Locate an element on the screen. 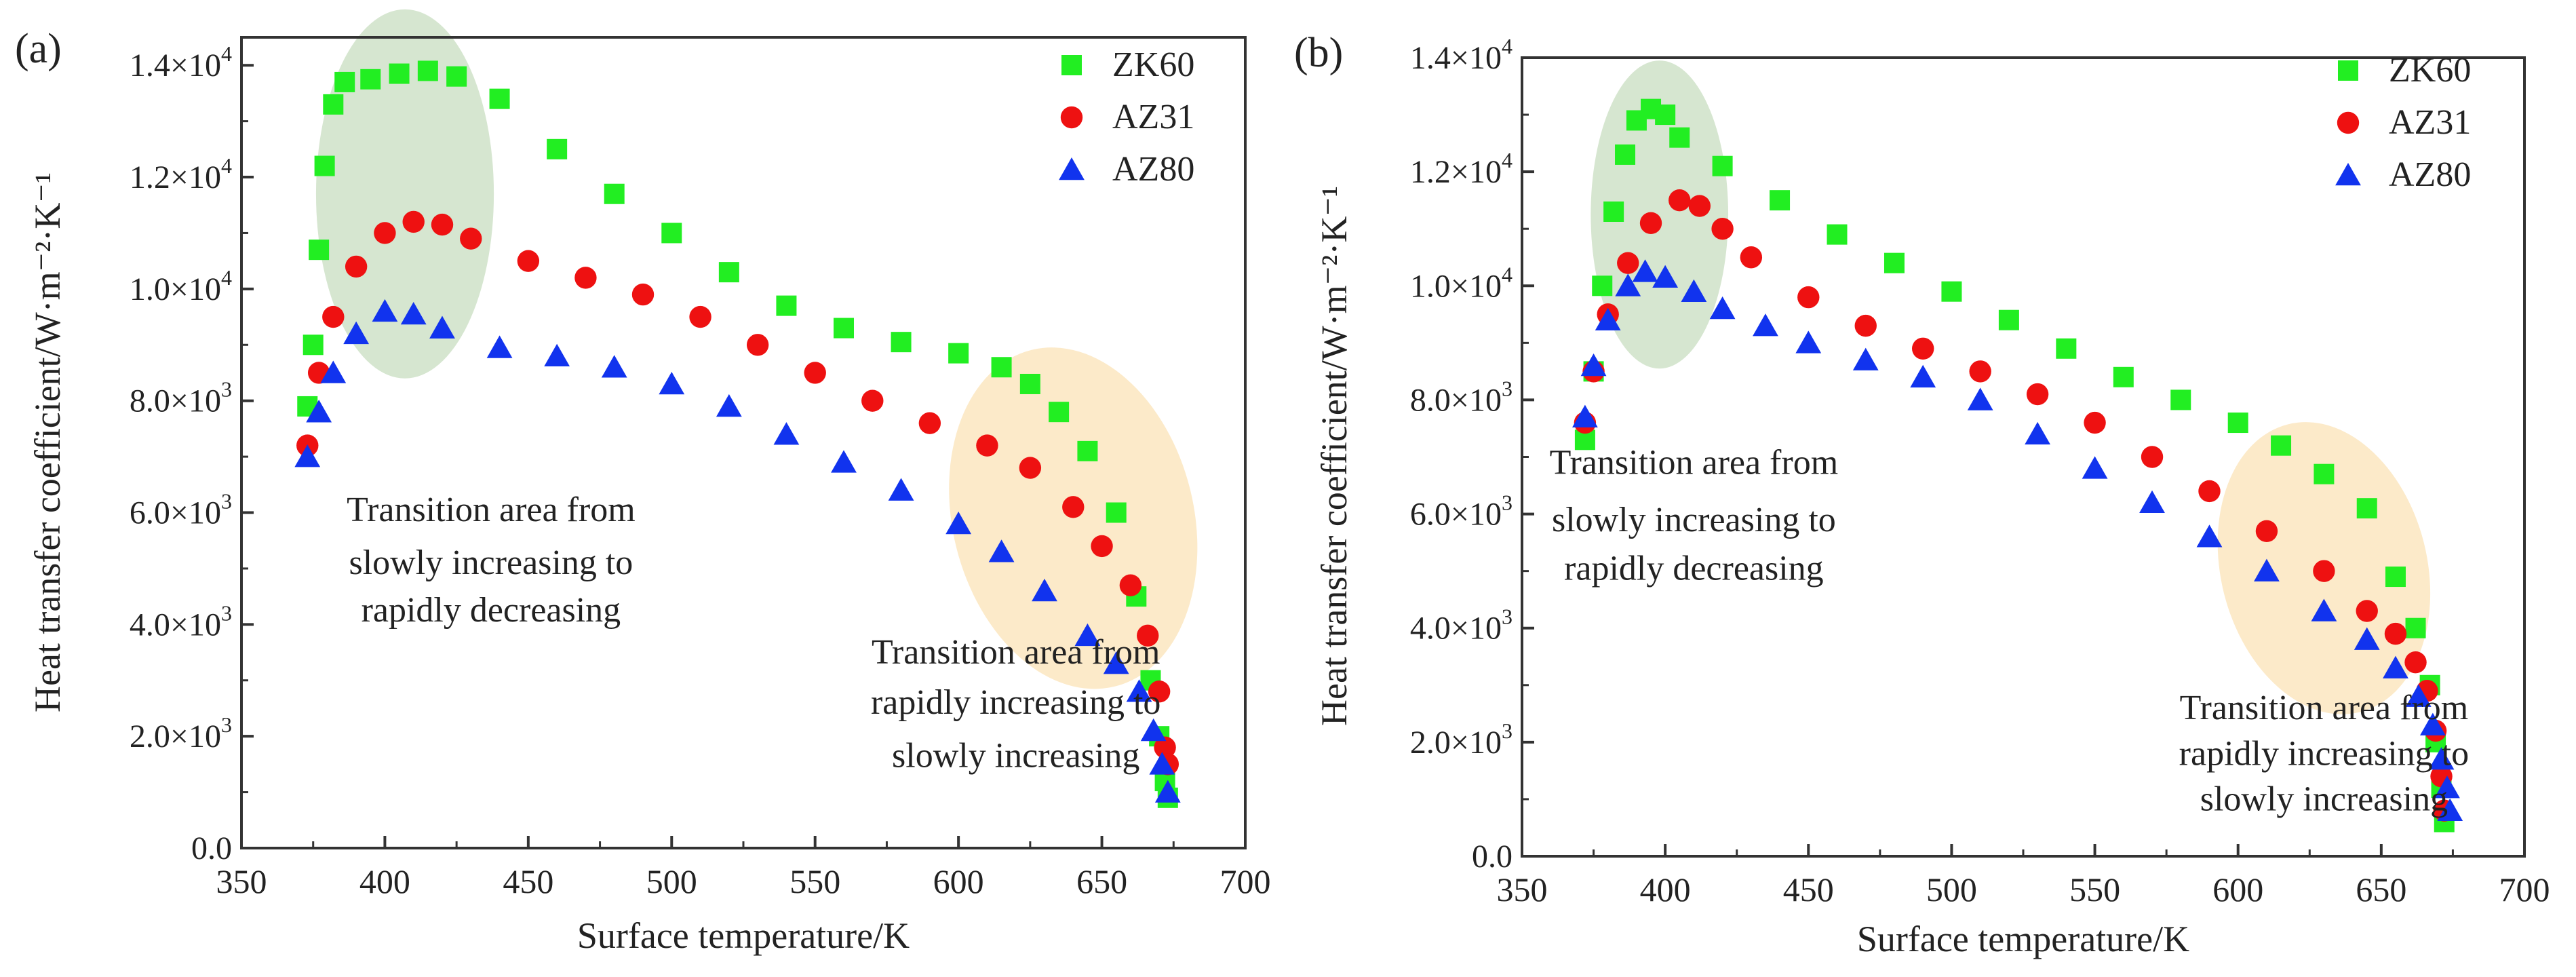  panel-label: (b) is located at coordinates (1318, 53).